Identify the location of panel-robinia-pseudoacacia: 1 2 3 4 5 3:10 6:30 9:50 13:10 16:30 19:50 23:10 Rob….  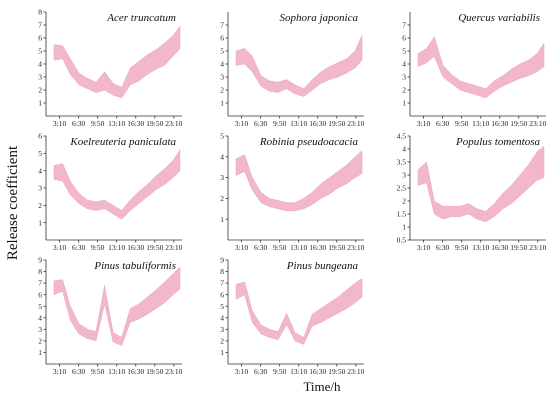
(292, 192).